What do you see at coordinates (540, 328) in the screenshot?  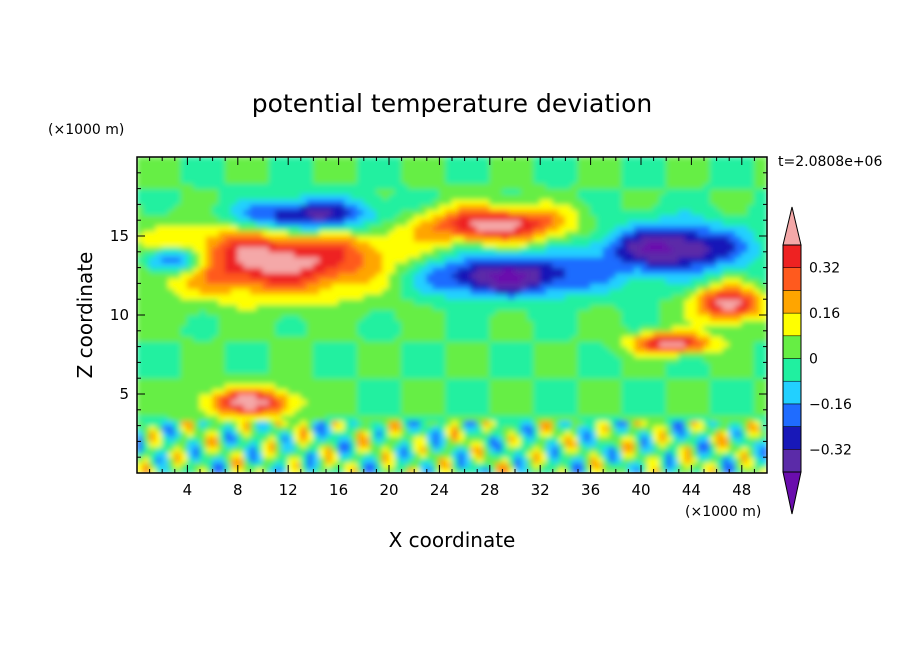 I see `x-tick: 32` at bounding box center [540, 328].